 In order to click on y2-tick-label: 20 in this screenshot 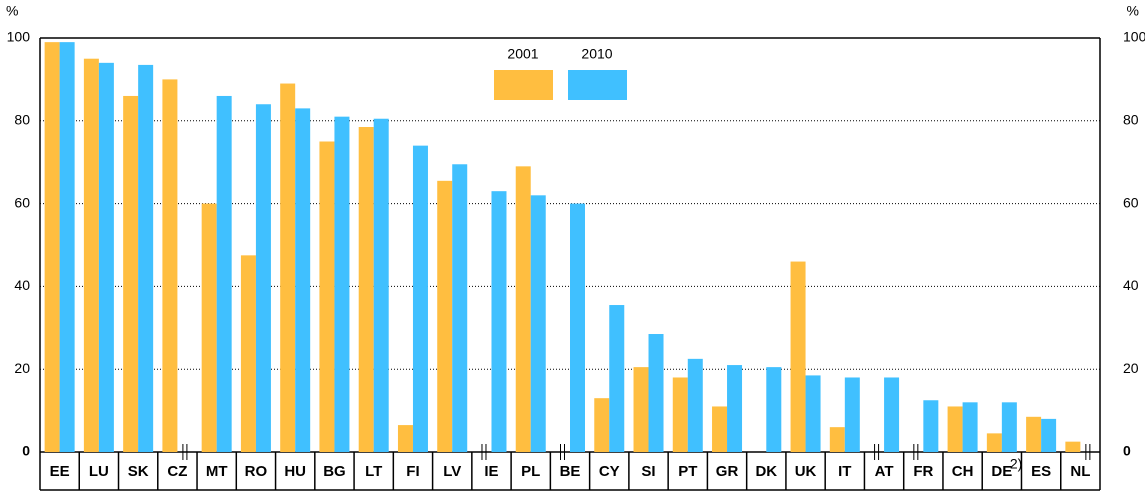, I will do `click(1131, 368)`.